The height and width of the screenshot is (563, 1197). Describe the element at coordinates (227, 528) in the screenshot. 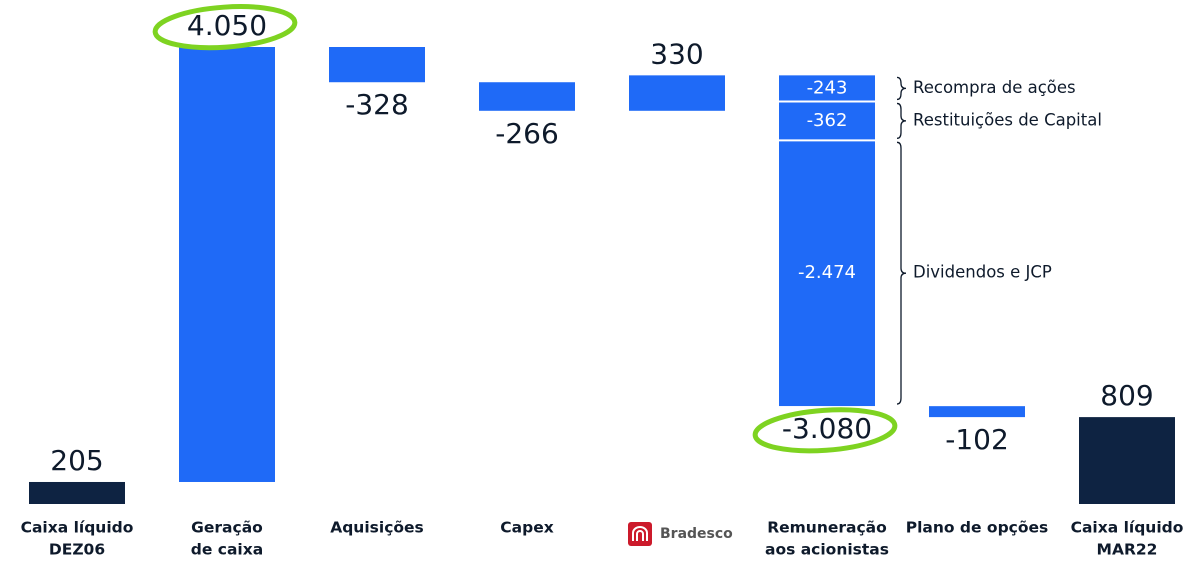

I see `x-tick-label: Geração` at that location.